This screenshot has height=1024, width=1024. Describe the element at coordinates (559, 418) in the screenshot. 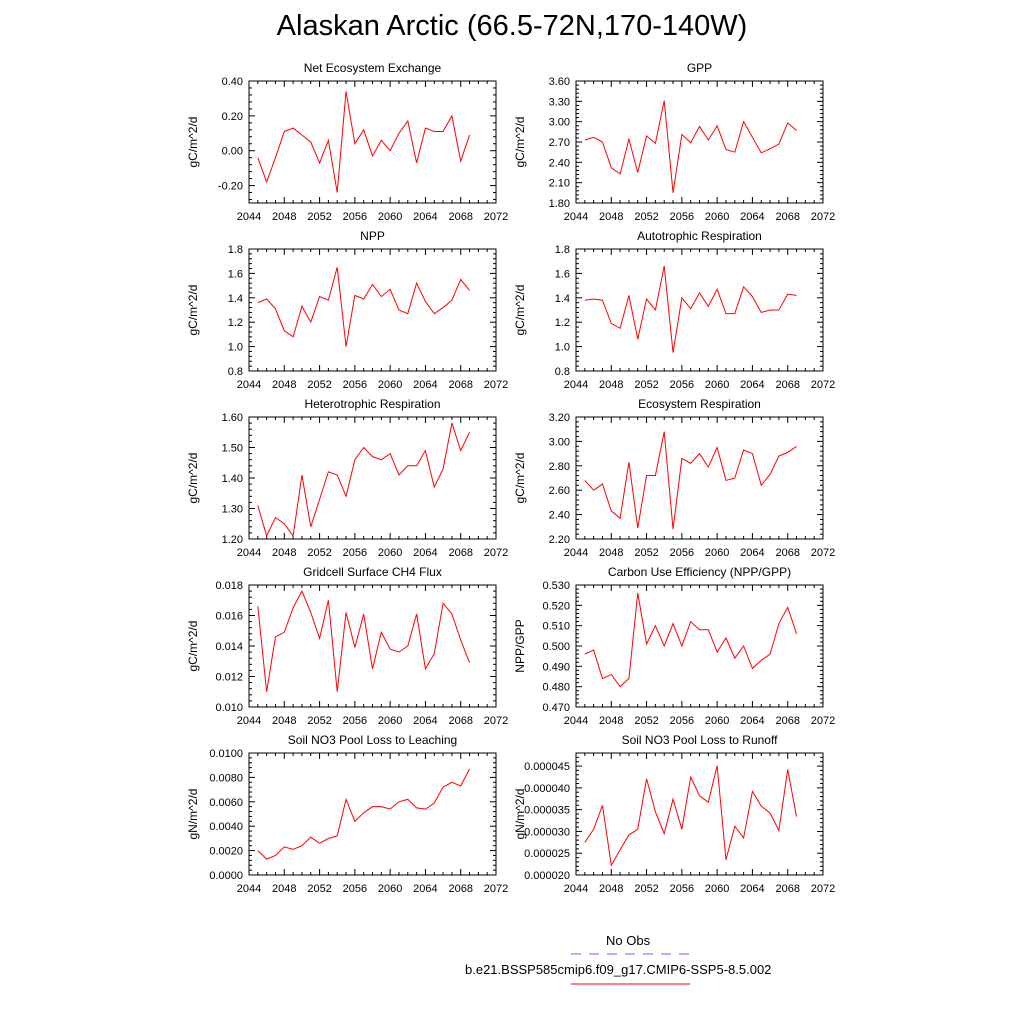

I see `y-tick-label: 3.20` at that location.